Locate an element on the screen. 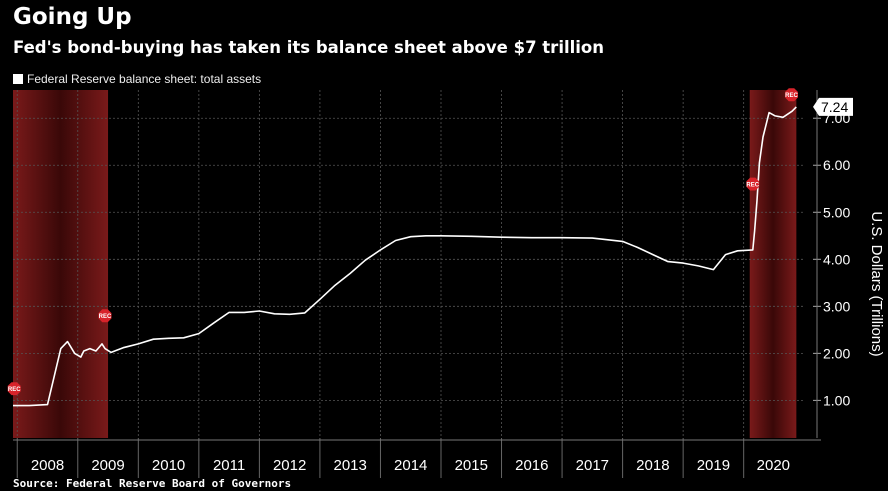 Image resolution: width=888 pixels, height=491 pixels. last-value-callout: 7.24 is located at coordinates (833, 106).